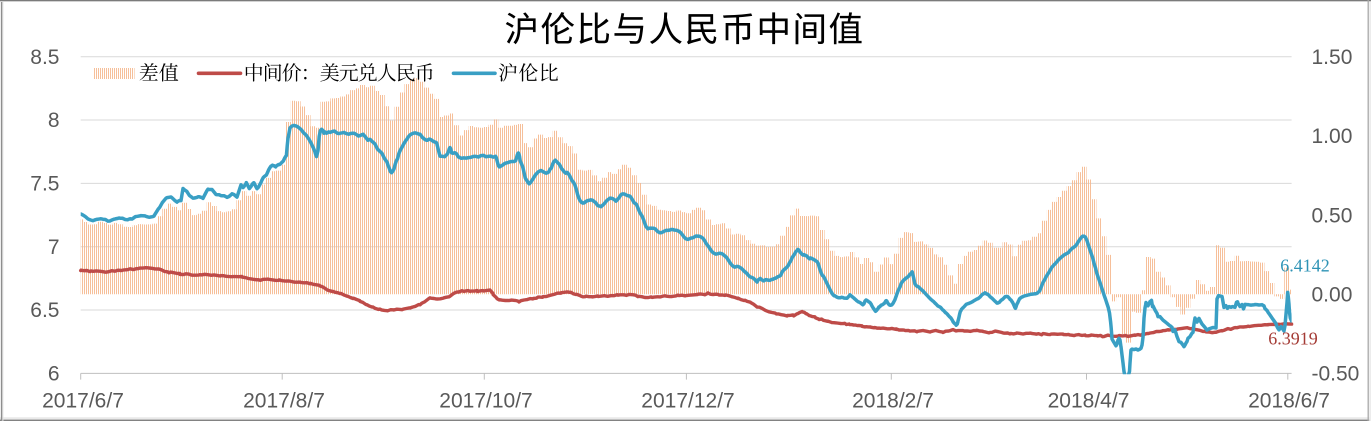 The width and height of the screenshot is (1371, 421). What do you see at coordinates (1332, 295) in the screenshot?
I see `svg-text: 0.00` at bounding box center [1332, 295].